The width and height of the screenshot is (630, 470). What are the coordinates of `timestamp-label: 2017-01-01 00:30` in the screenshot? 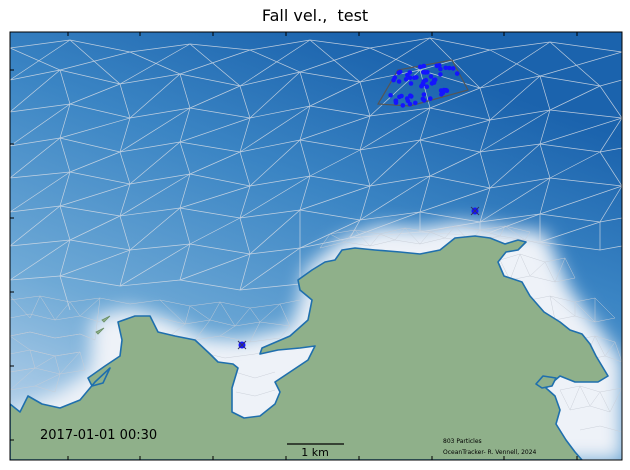 It's located at (98, 435).